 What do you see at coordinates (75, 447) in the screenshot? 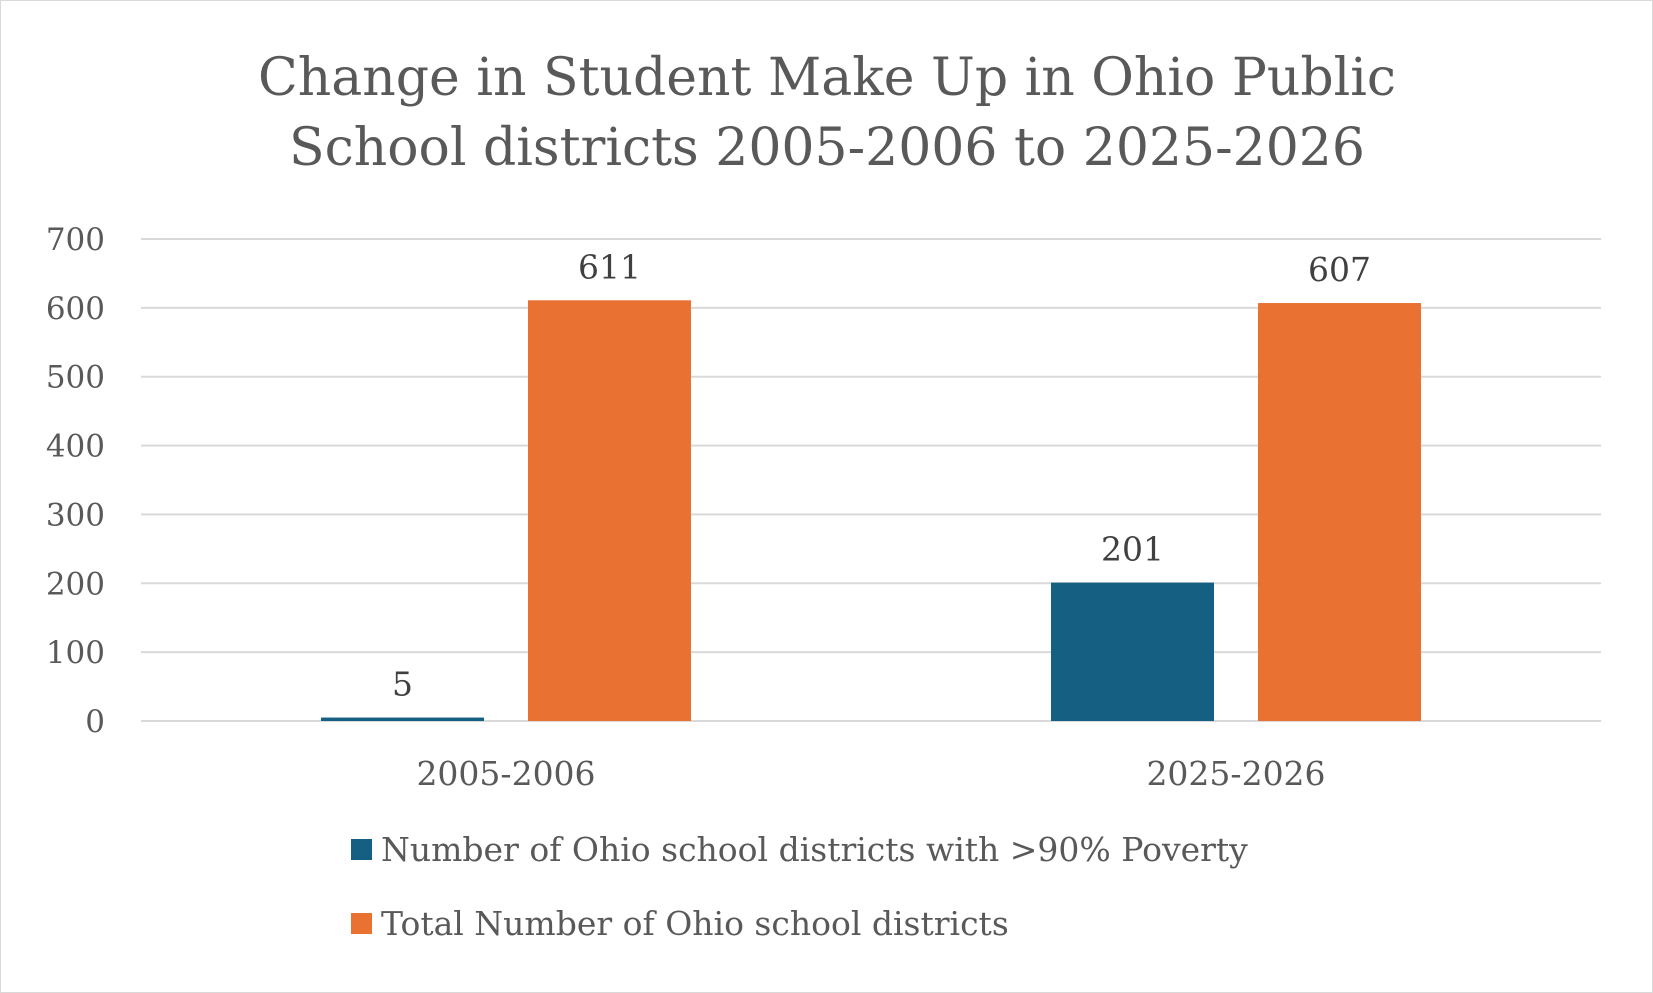
I see `y-tick-label-400: 400` at bounding box center [75, 447].